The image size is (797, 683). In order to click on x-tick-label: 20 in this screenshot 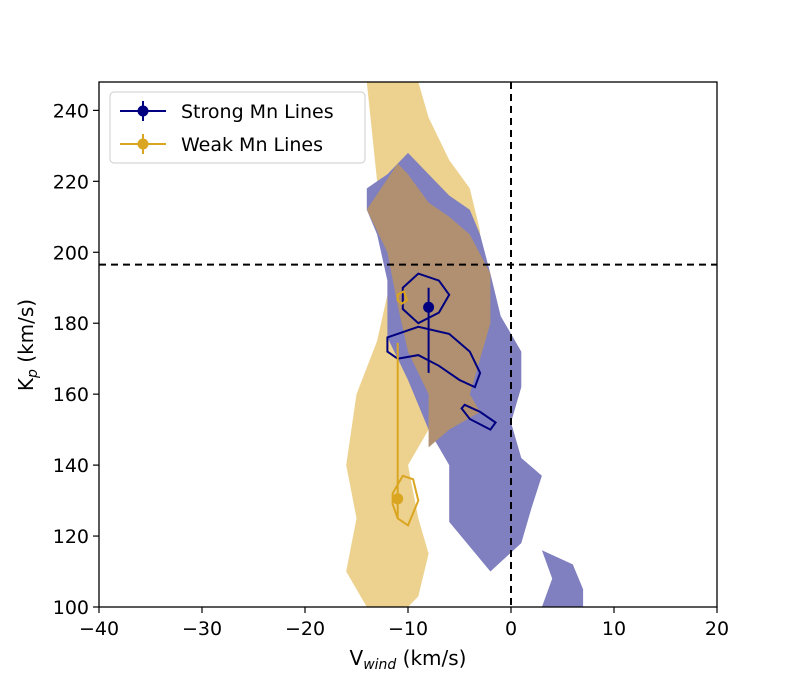, I will do `click(717, 629)`.